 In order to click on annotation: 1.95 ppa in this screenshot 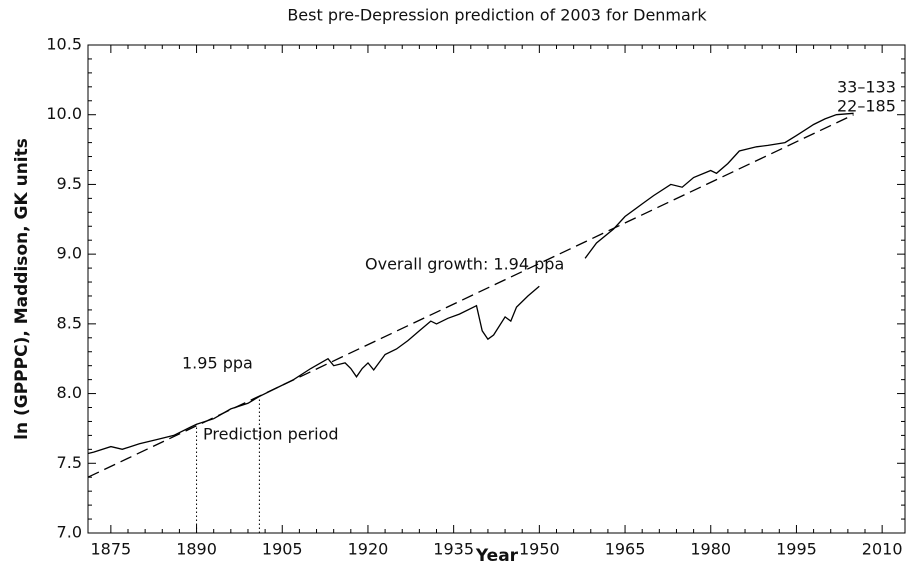, I will do `click(217, 363)`.